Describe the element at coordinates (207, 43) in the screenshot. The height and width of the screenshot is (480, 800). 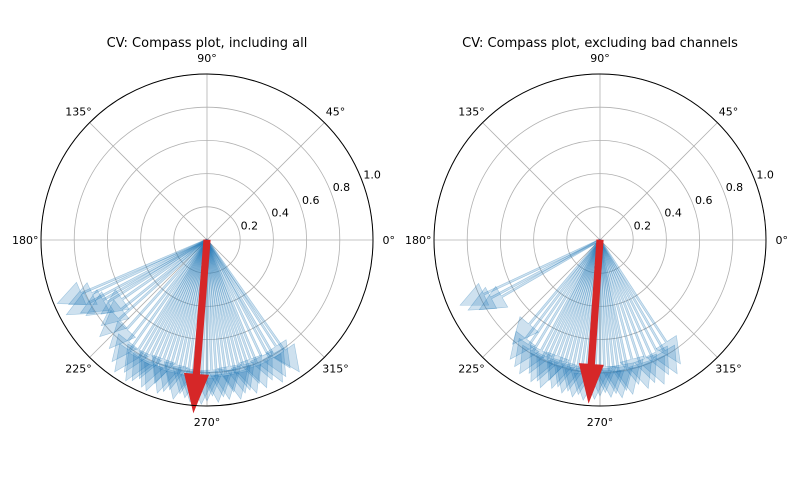
I see `chart-title: CV: Compass plot, including all` at that location.